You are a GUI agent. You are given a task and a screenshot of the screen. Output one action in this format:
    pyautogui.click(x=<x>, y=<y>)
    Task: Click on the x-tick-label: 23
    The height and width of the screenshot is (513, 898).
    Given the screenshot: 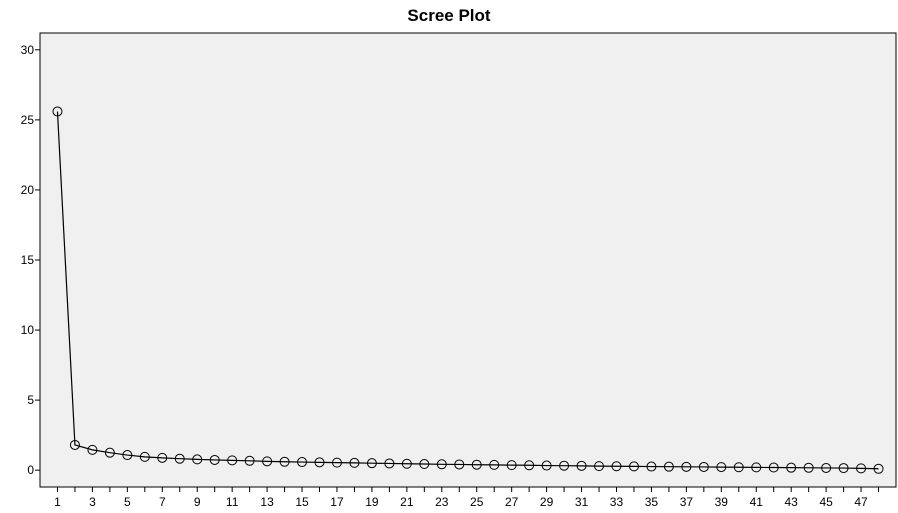 What is the action you would take?
    pyautogui.click(x=442, y=502)
    